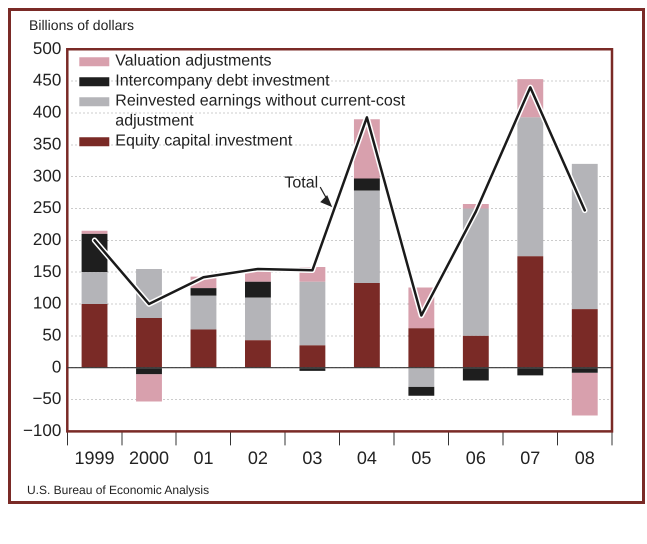  What do you see at coordinates (258, 458) in the screenshot?
I see `x-tick-label: 02` at bounding box center [258, 458].